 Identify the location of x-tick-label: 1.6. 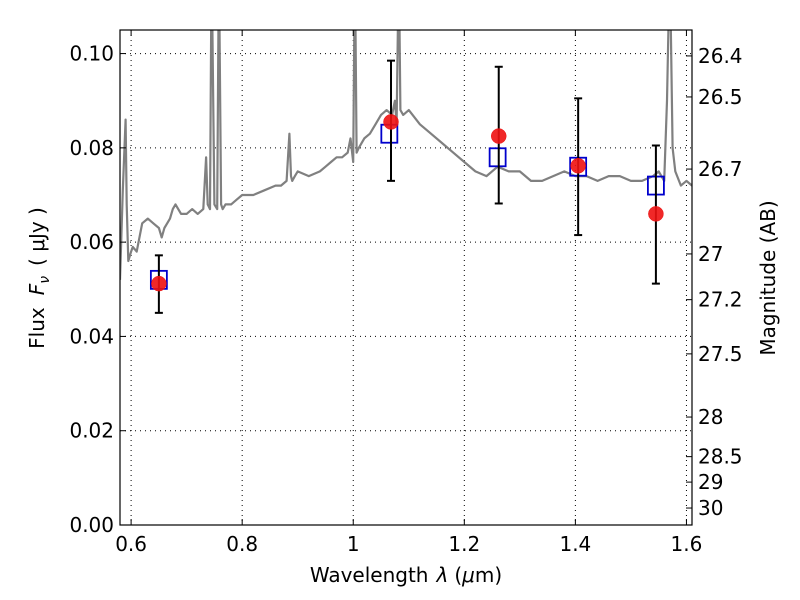
(687, 544).